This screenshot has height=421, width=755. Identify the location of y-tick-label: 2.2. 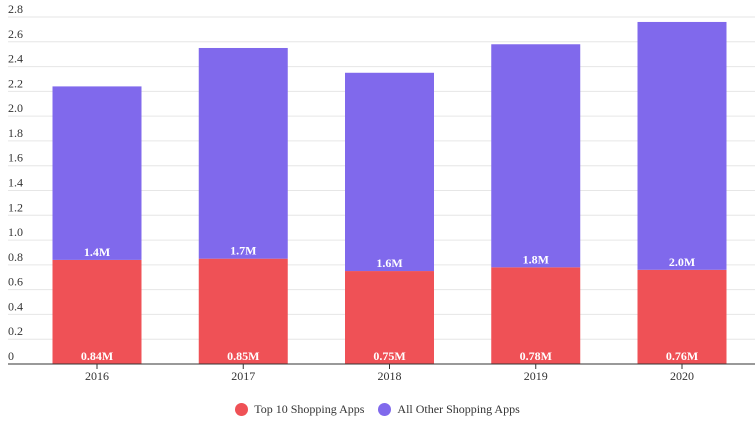
(15, 83).